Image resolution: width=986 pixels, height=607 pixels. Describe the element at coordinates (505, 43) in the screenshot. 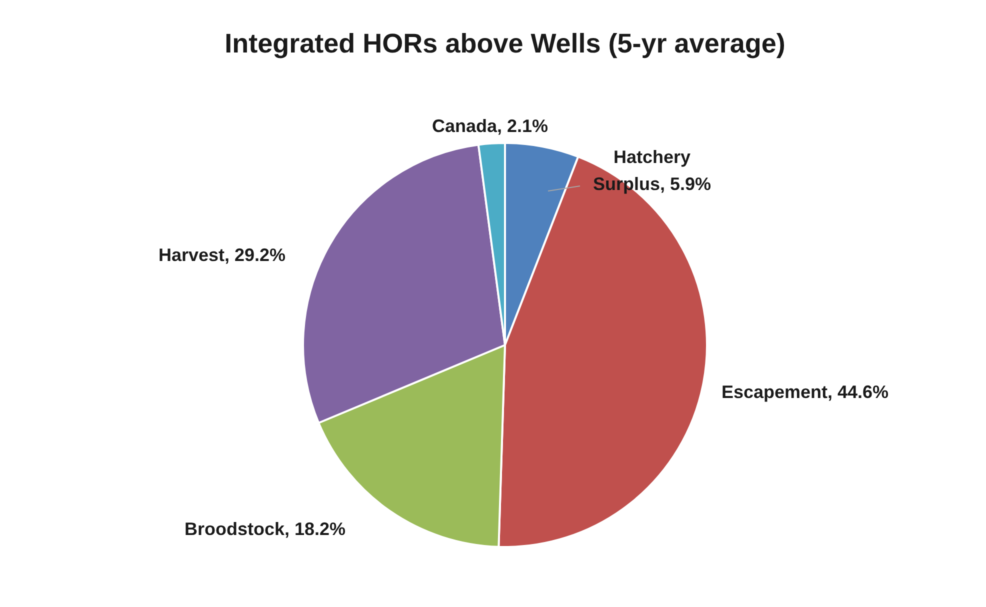

I see `chart-title: Integrated HORs above Wells (5-yr average)` at that location.